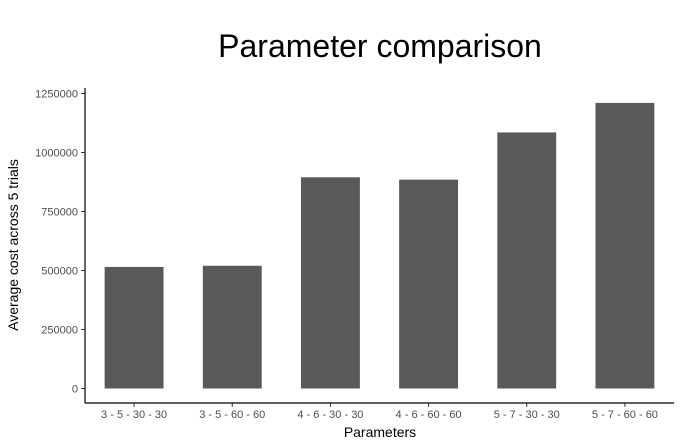 Image resolution: width=682 pixels, height=444 pixels. Describe the element at coordinates (527, 415) in the screenshot. I see `x-tick-label: 5 - 7 - 30 - 30` at that location.